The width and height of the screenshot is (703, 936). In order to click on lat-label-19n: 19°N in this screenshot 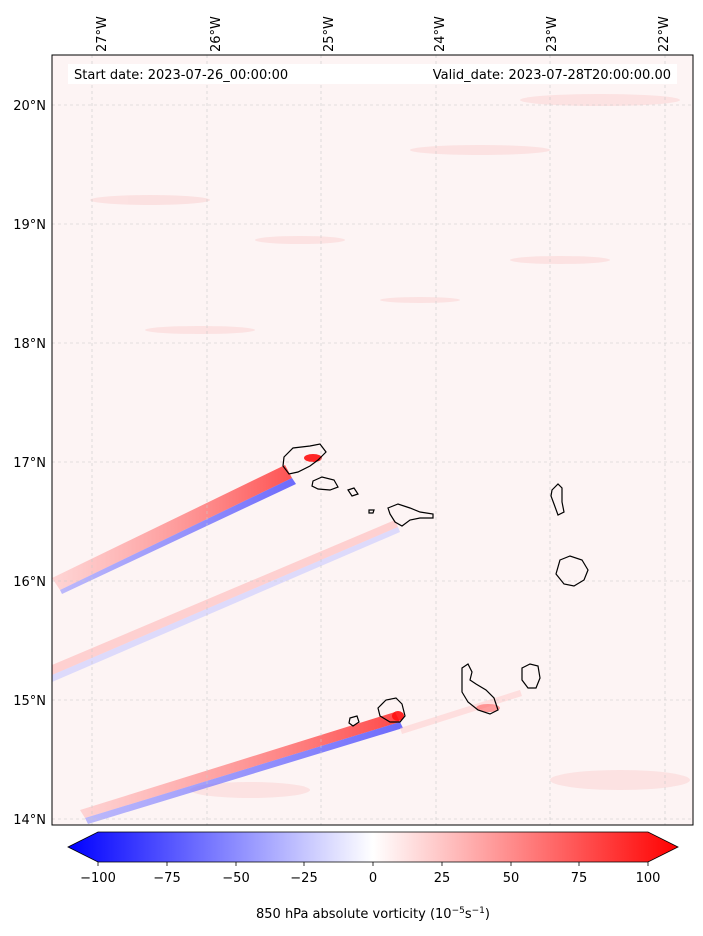, I will do `click(29, 225)`.